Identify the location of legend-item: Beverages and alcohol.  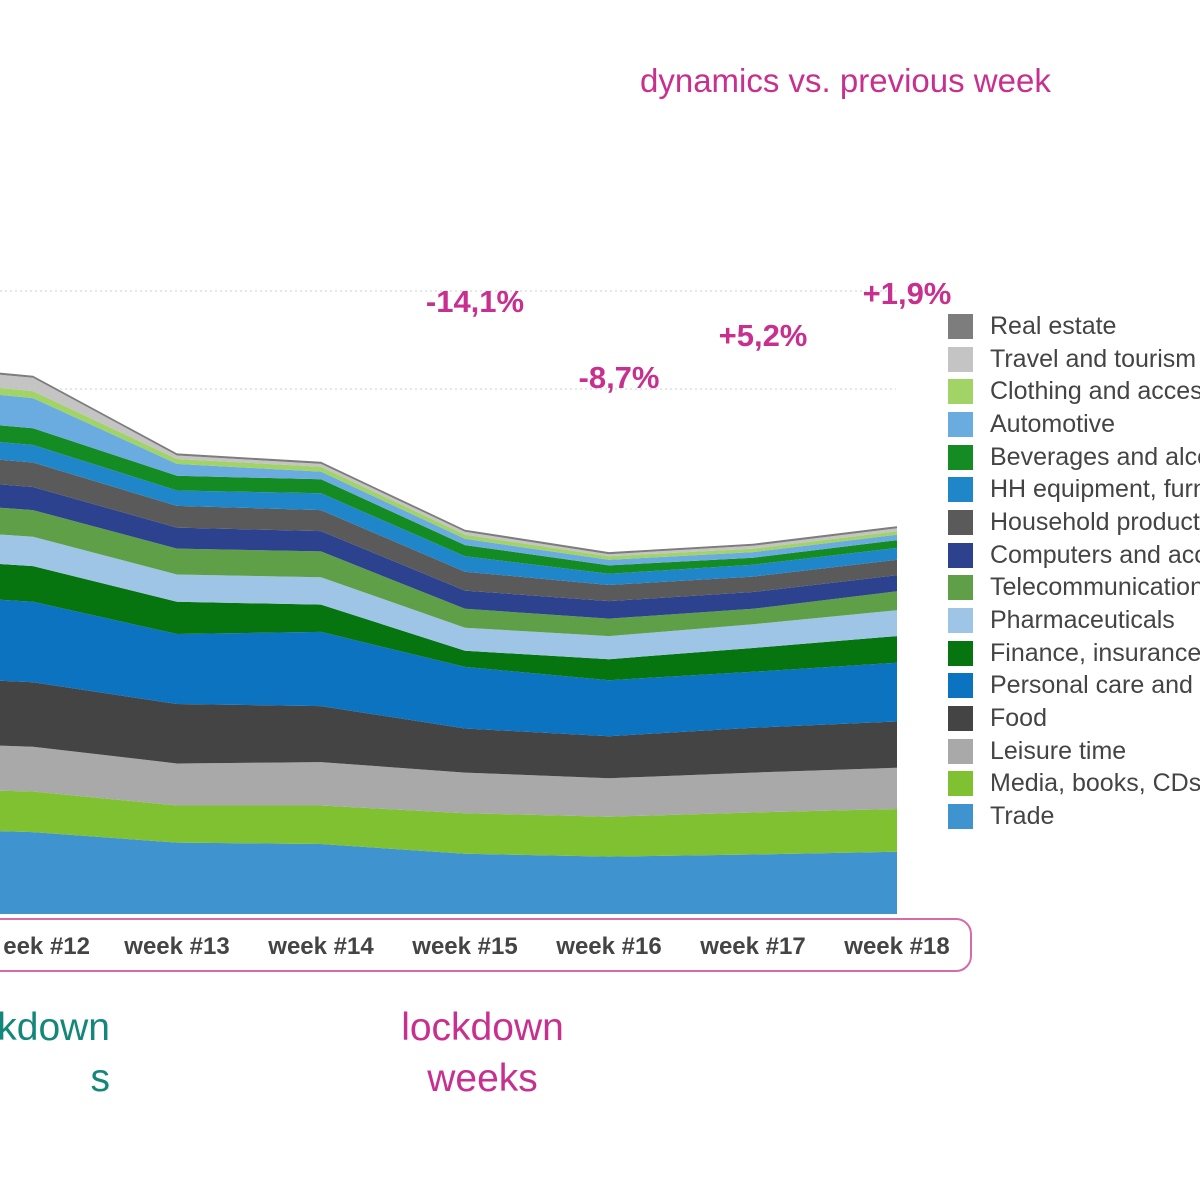
(1074, 457).